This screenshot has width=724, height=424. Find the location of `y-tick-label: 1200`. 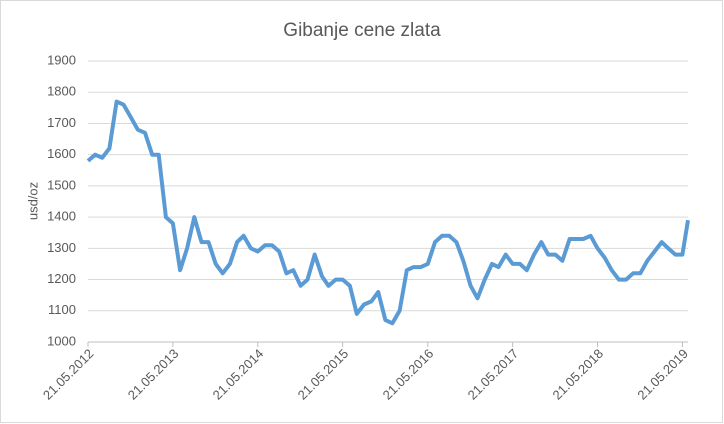

y-tick-label: 1200 is located at coordinates (61, 278).